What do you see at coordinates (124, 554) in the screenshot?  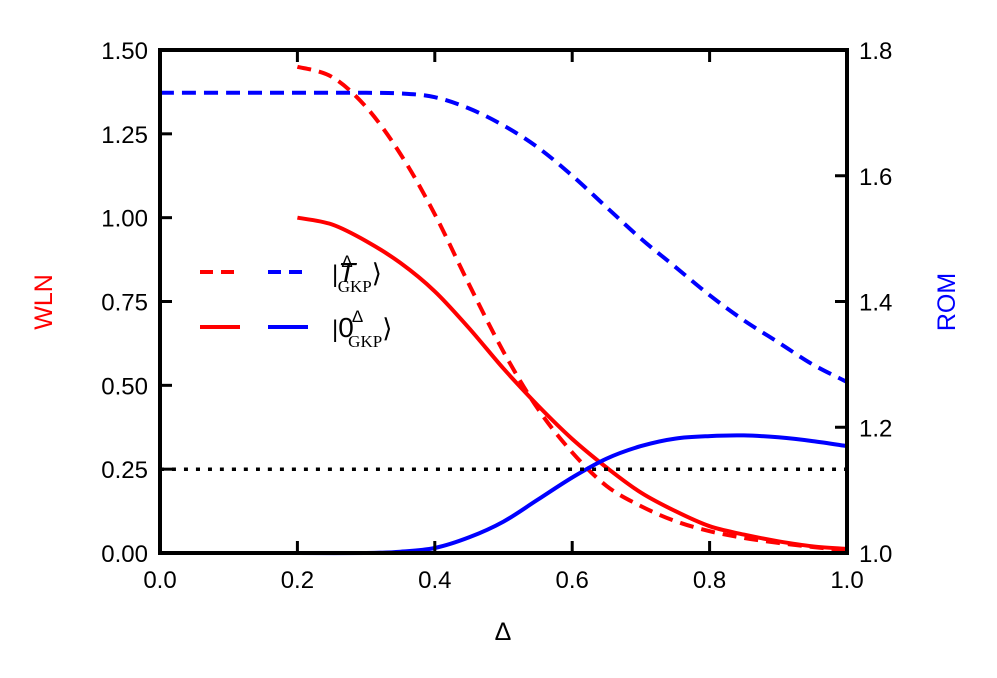 I see `y-left-tick-label: 0.00` at bounding box center [124, 554].